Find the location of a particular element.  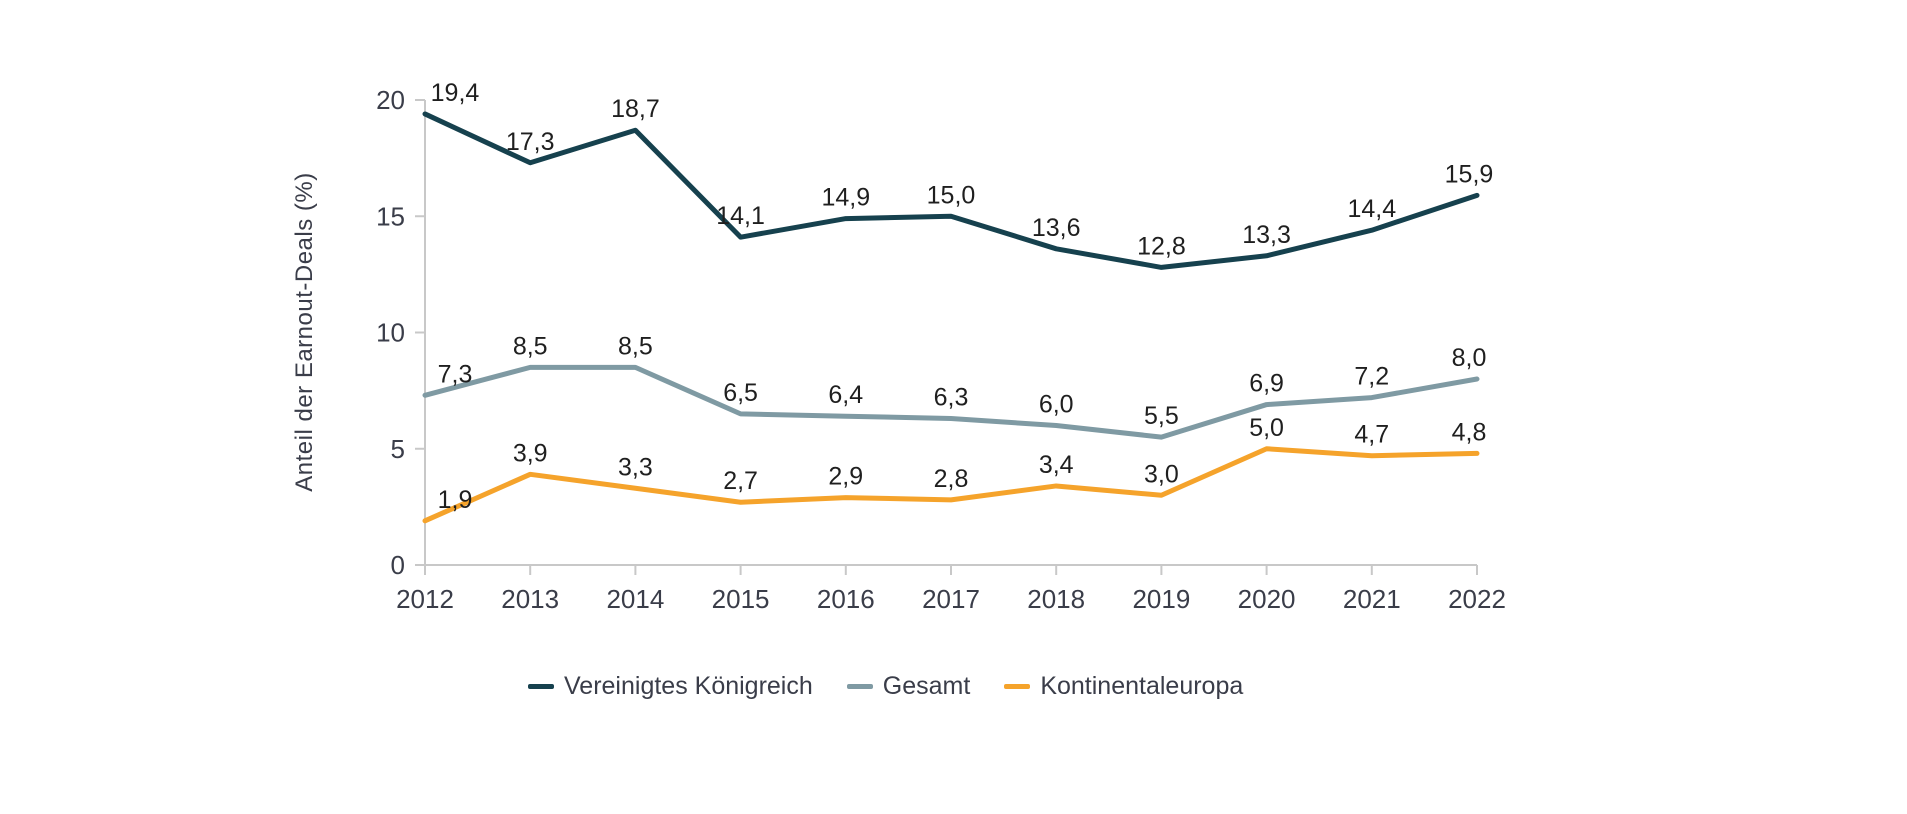

data-label: 5,0 is located at coordinates (1266, 428).